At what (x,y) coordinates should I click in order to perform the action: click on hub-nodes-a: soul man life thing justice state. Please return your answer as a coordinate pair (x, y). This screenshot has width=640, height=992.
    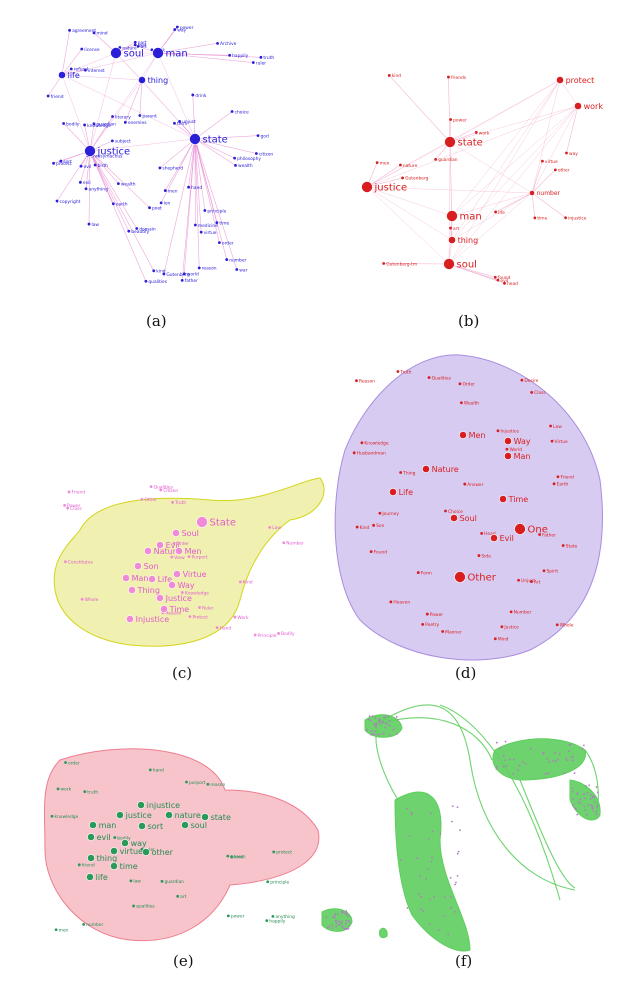
    Looking at the image, I should click on (143, 102).